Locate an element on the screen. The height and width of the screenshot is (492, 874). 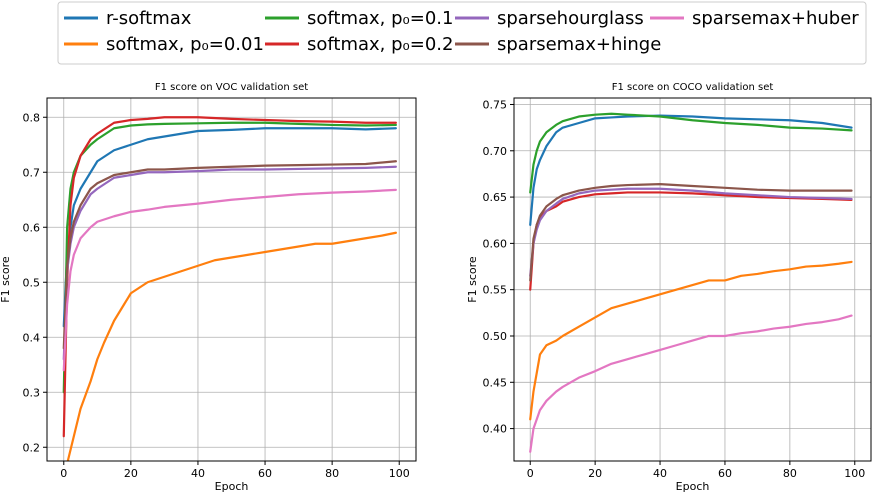
legend-item-sparsemax_hinge: sparsemax+hinge is located at coordinates (558, 44).